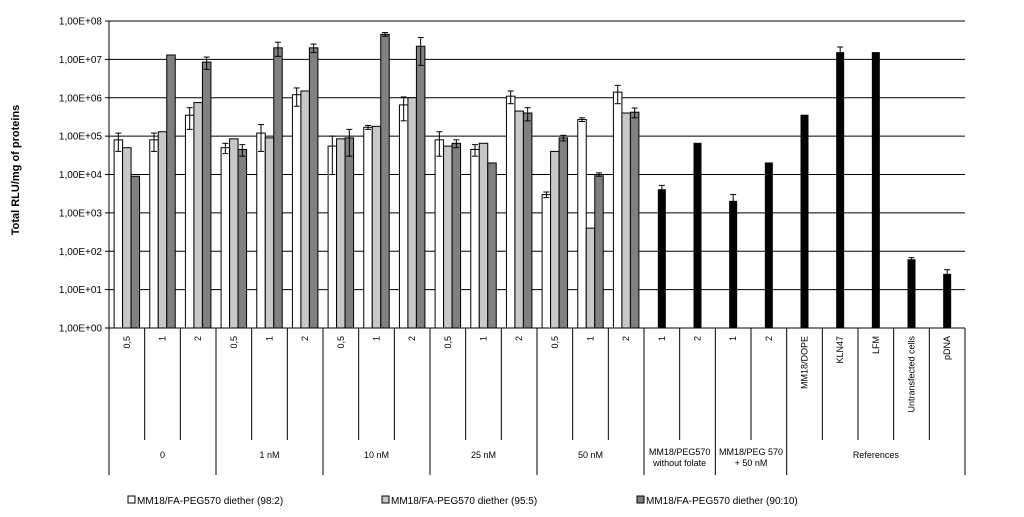  I want to click on y-tick-label: 1,00E+05, so click(81, 137).